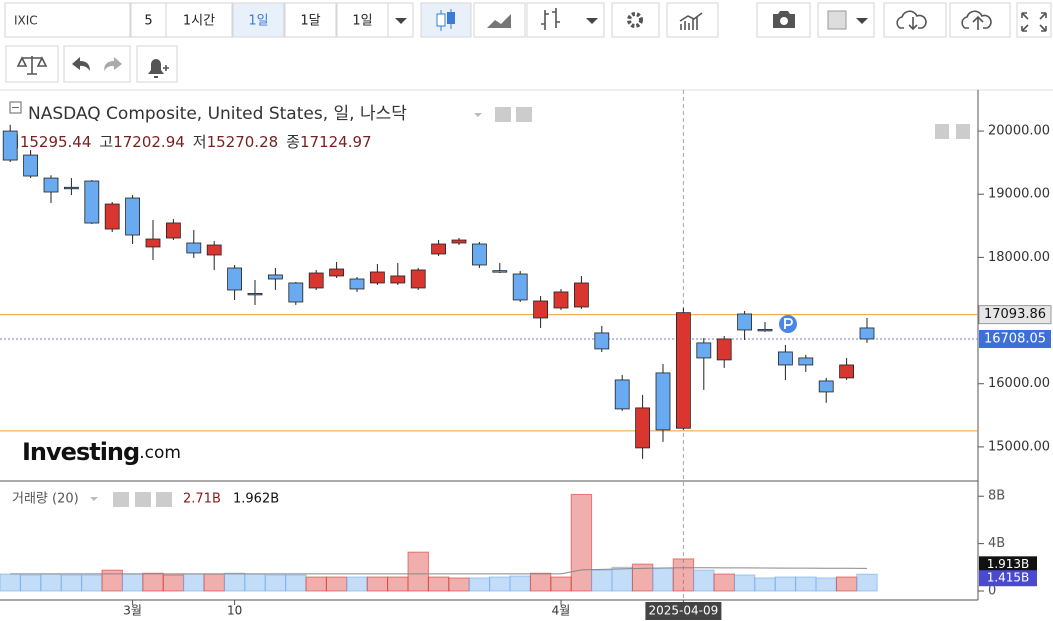  What do you see at coordinates (683, 611) in the screenshot?
I see `x-hover-box` at bounding box center [683, 611].